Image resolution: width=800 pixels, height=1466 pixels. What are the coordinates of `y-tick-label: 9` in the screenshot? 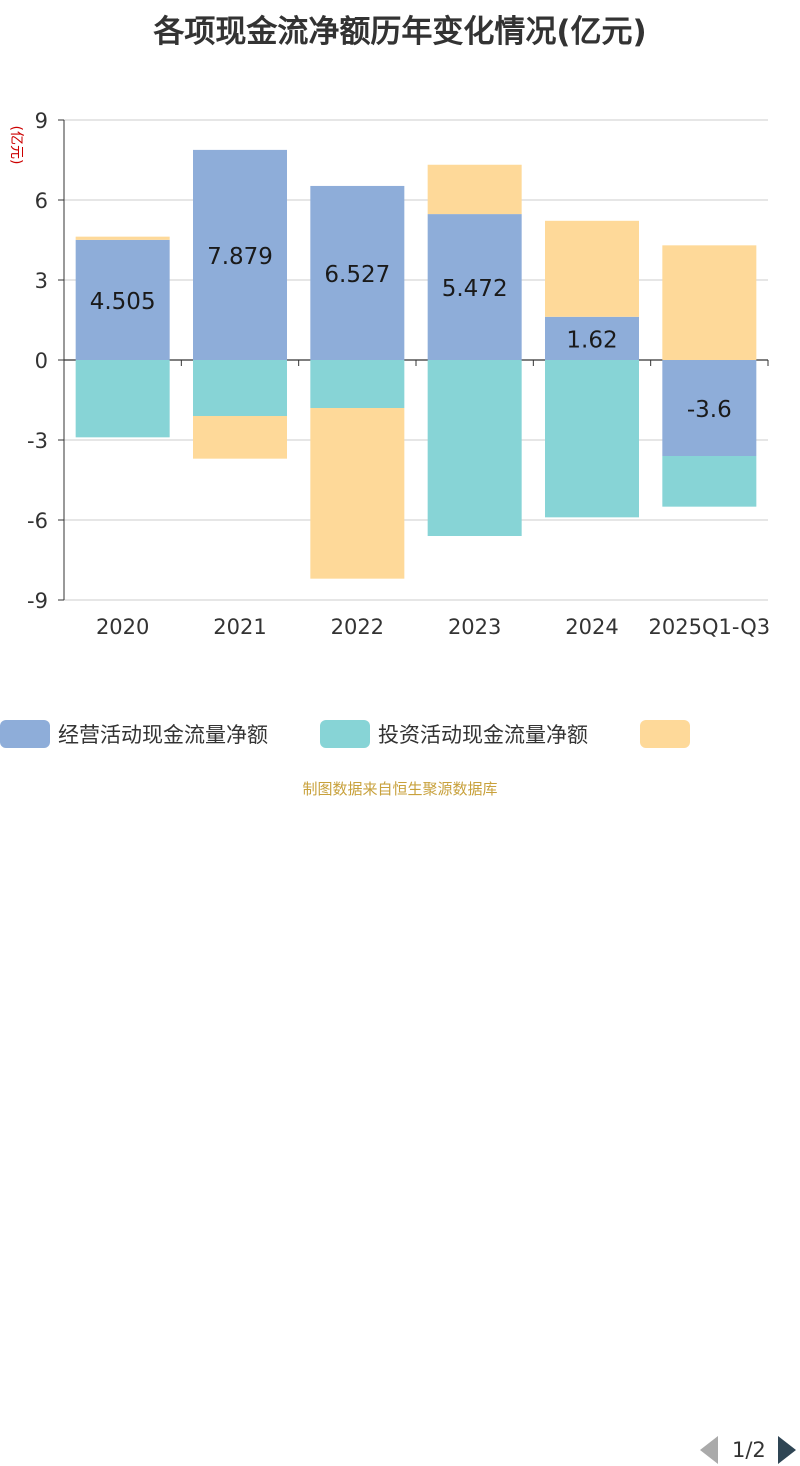 It's located at (41, 121).